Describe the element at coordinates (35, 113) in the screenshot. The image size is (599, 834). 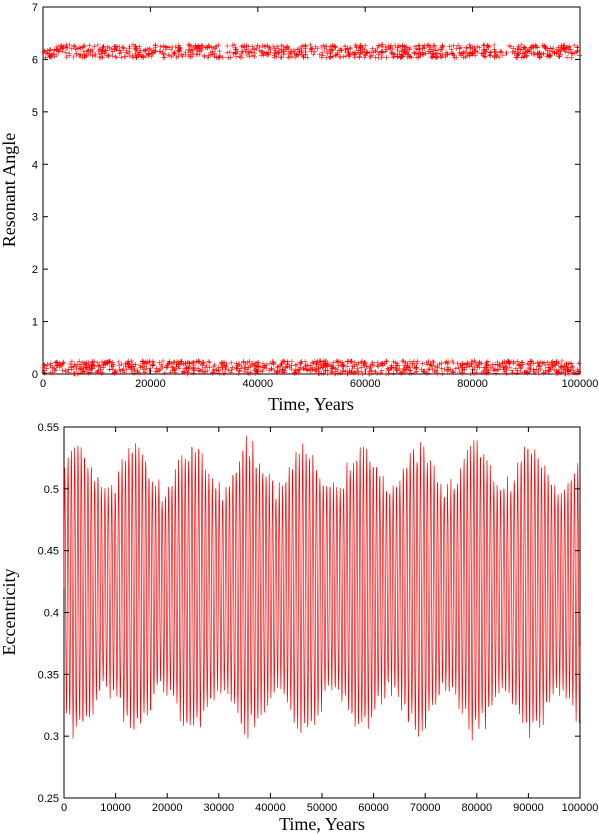
I see `y-tick-label: 5` at that location.